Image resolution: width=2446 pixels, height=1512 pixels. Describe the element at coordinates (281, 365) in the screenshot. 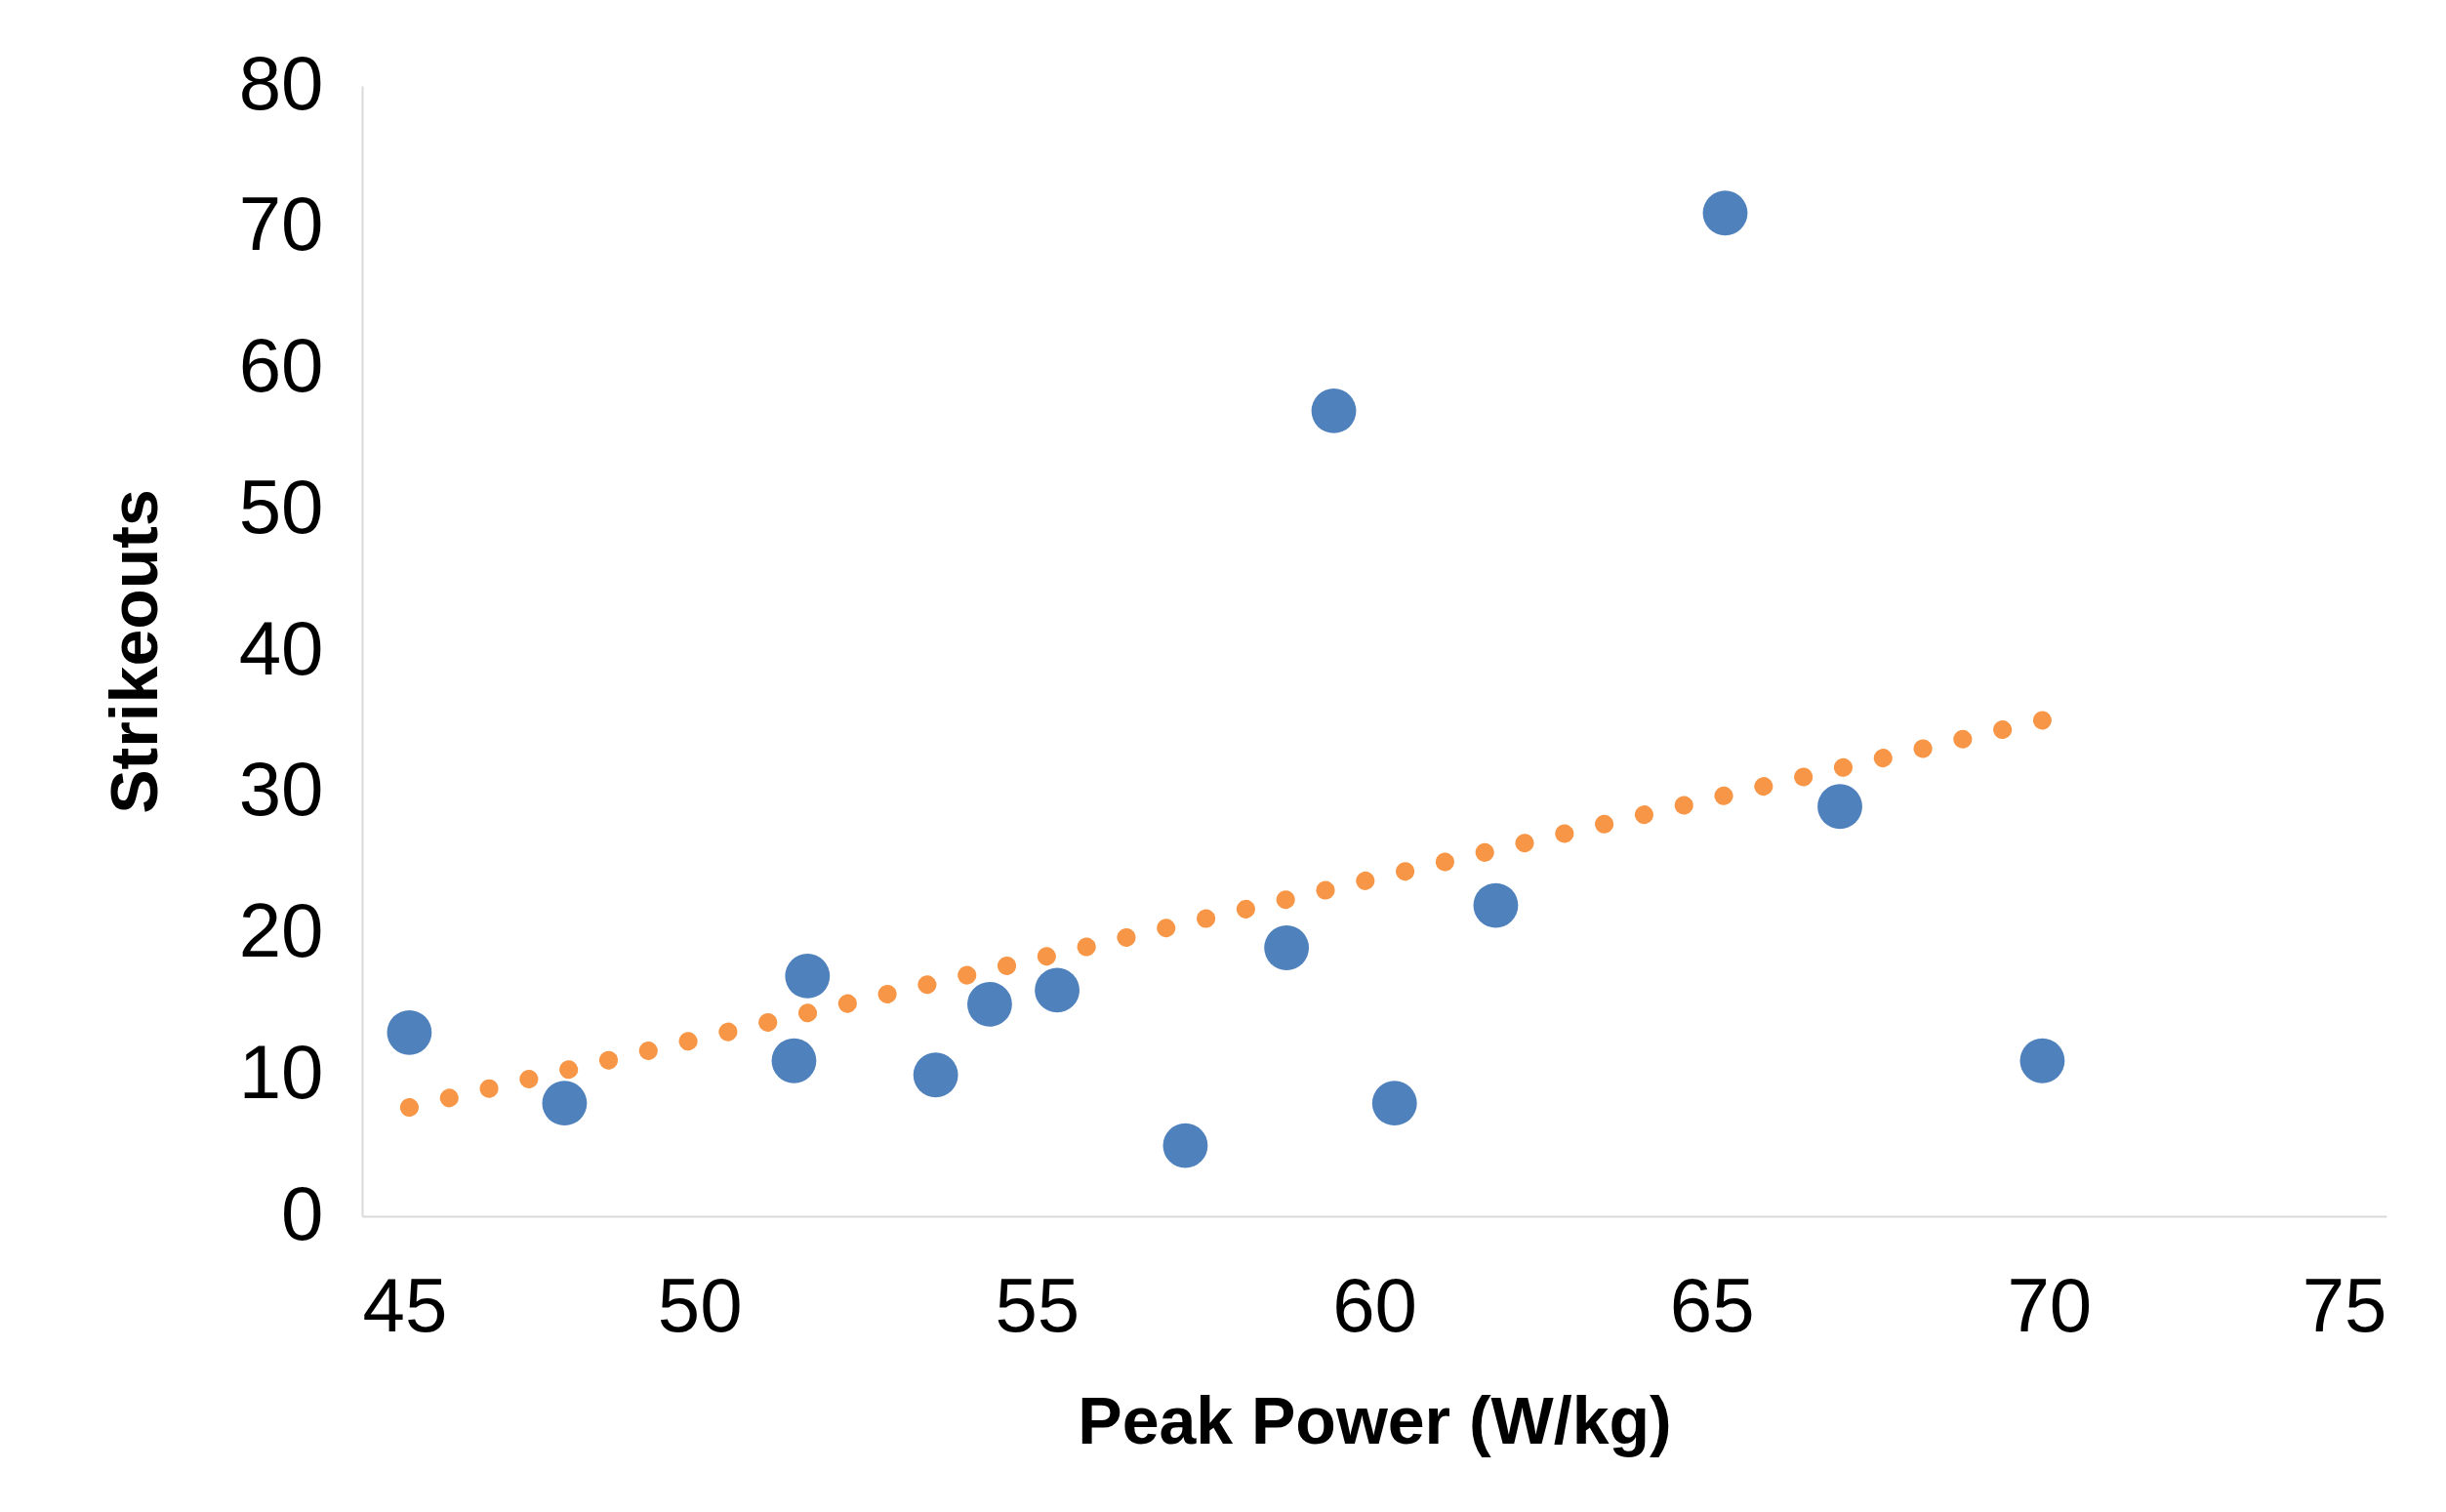

I see `y-tick-label: 60` at that location.